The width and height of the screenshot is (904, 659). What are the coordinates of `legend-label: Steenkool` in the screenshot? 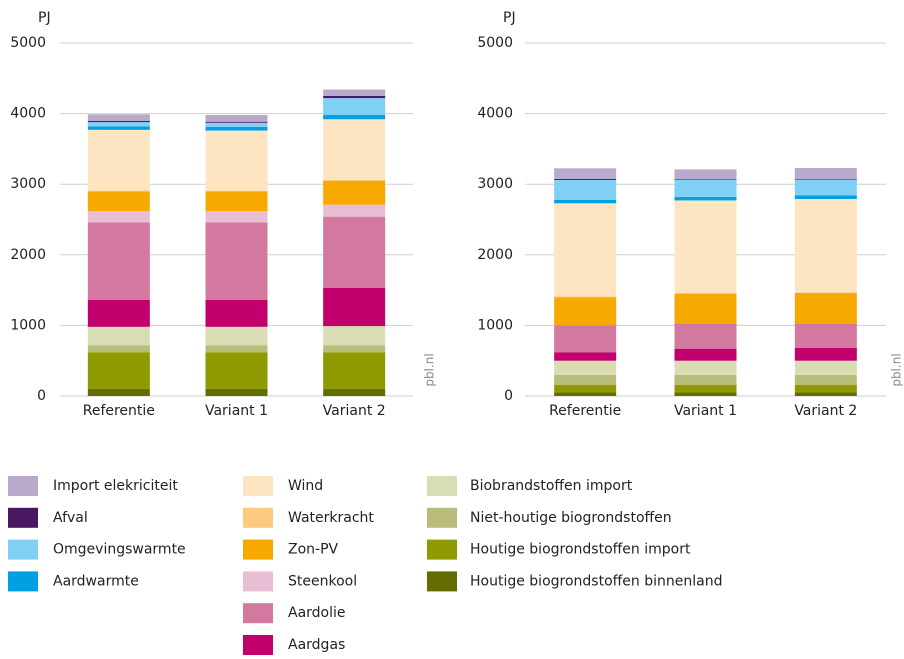 It's located at (322, 581).